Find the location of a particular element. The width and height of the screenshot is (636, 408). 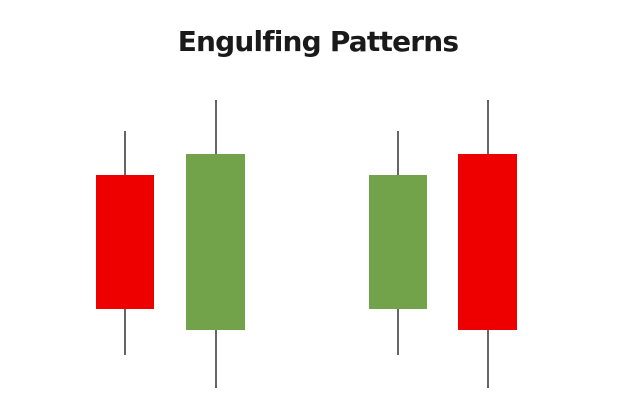

small-bearish-candle is located at coordinates (125, 243).